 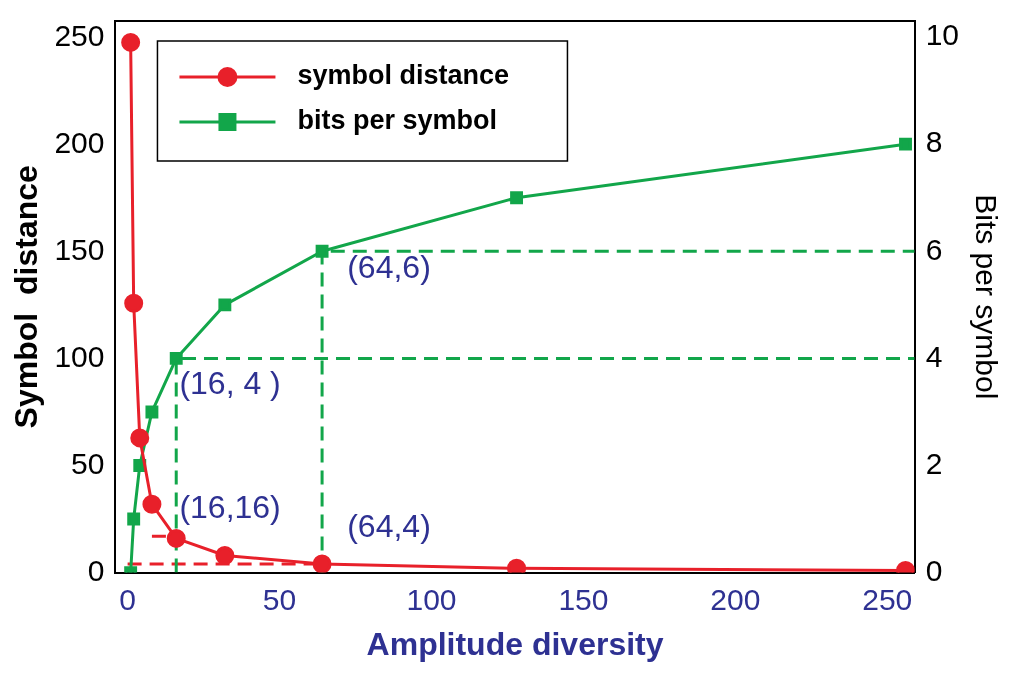 I want to click on y2-tick-label: 4, so click(x=934, y=356).